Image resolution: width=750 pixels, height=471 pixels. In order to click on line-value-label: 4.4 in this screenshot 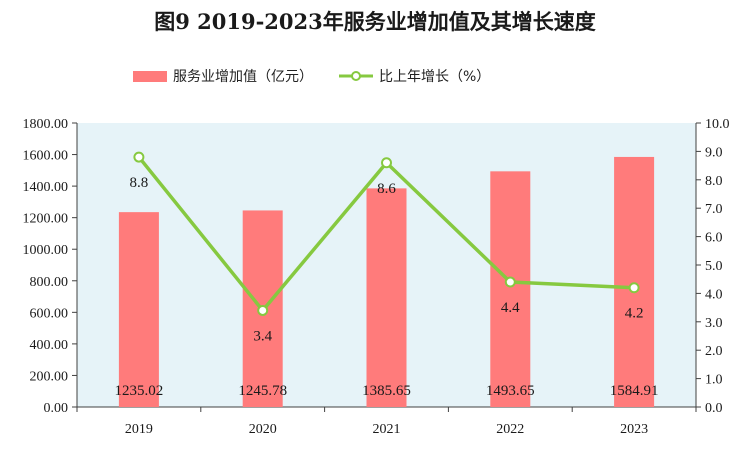, I will do `click(510, 308)`.